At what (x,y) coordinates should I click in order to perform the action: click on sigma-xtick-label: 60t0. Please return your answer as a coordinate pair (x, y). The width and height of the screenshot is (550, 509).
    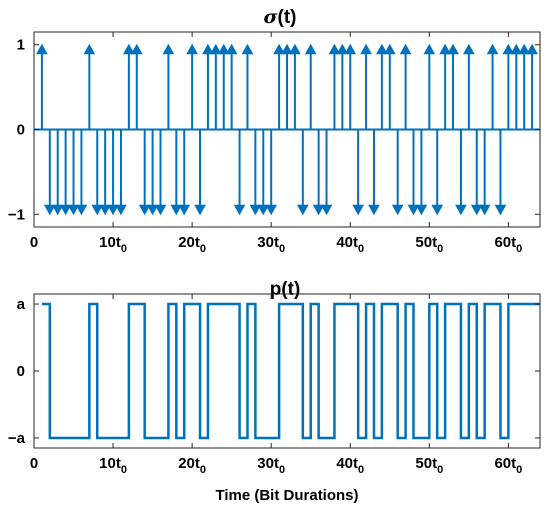
    Looking at the image, I should click on (508, 244).